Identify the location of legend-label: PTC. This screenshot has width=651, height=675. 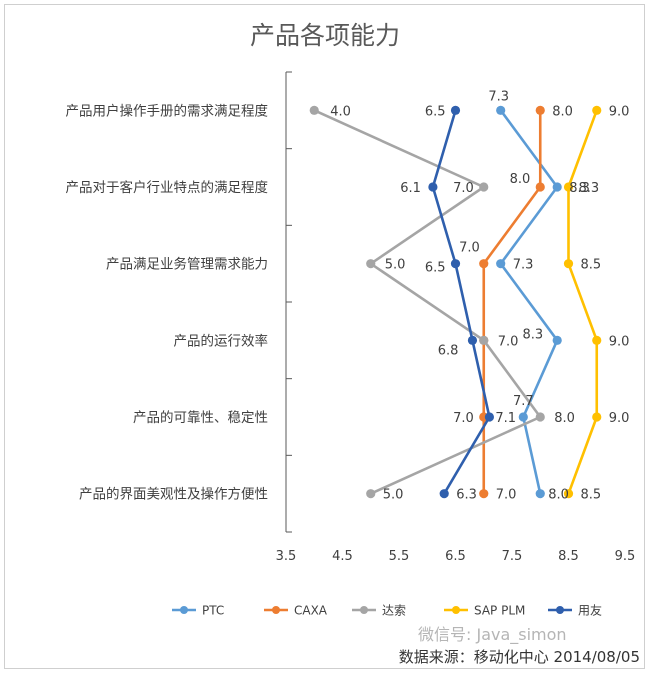
(213, 611).